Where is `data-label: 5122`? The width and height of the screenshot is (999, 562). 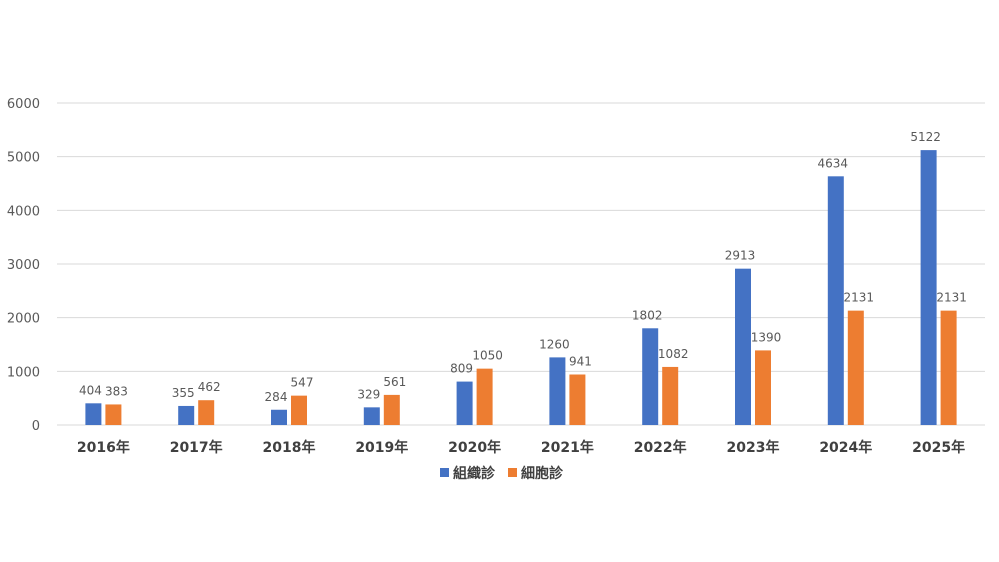
data-label: 5122 is located at coordinates (925, 137).